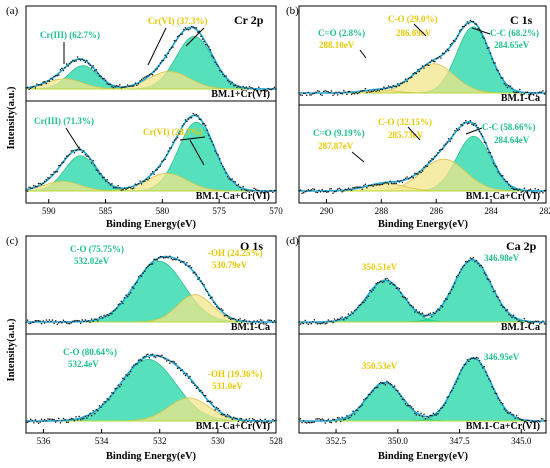 Image resolution: width=550 pixels, height=468 pixels. I want to click on xtick-label: 570, so click(276, 211).